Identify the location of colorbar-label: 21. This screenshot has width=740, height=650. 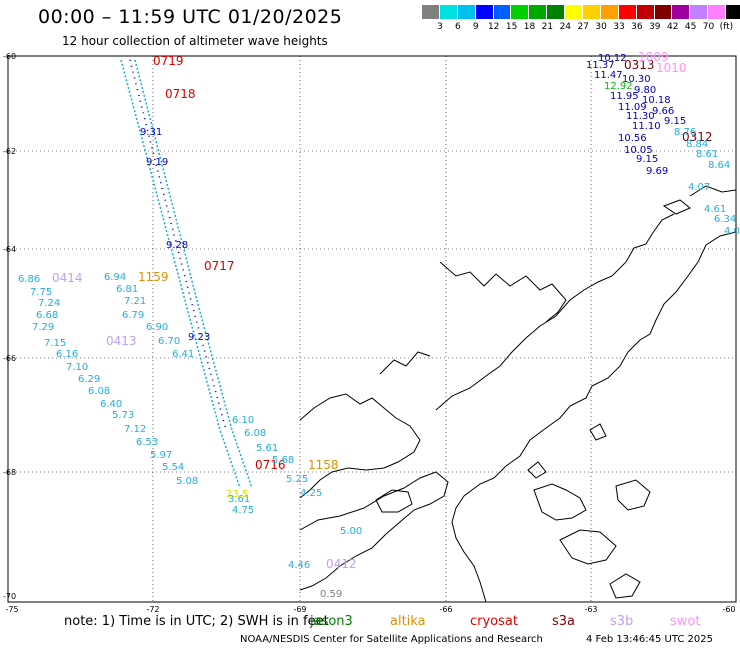
(547, 27).